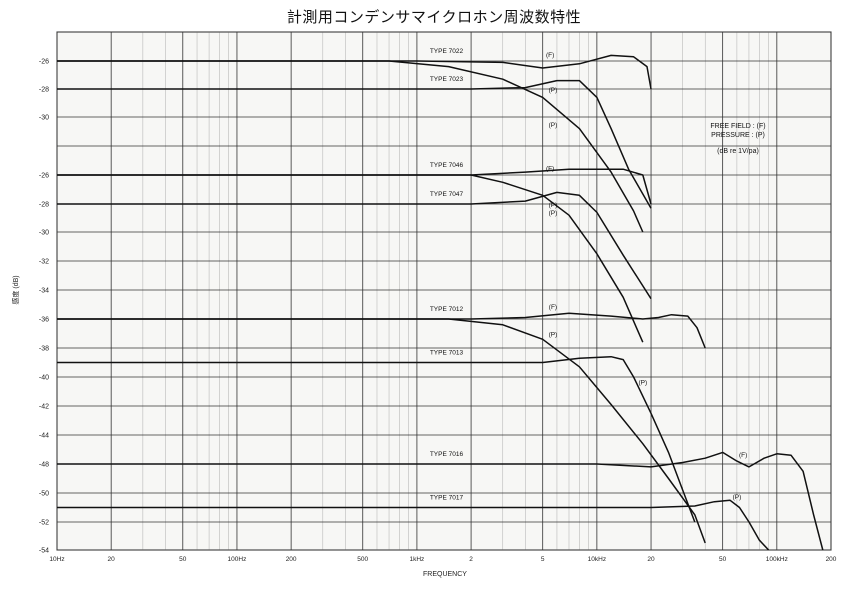  Describe the element at coordinates (471, 559) in the screenshot. I see `x-tick-label: 2` at that location.